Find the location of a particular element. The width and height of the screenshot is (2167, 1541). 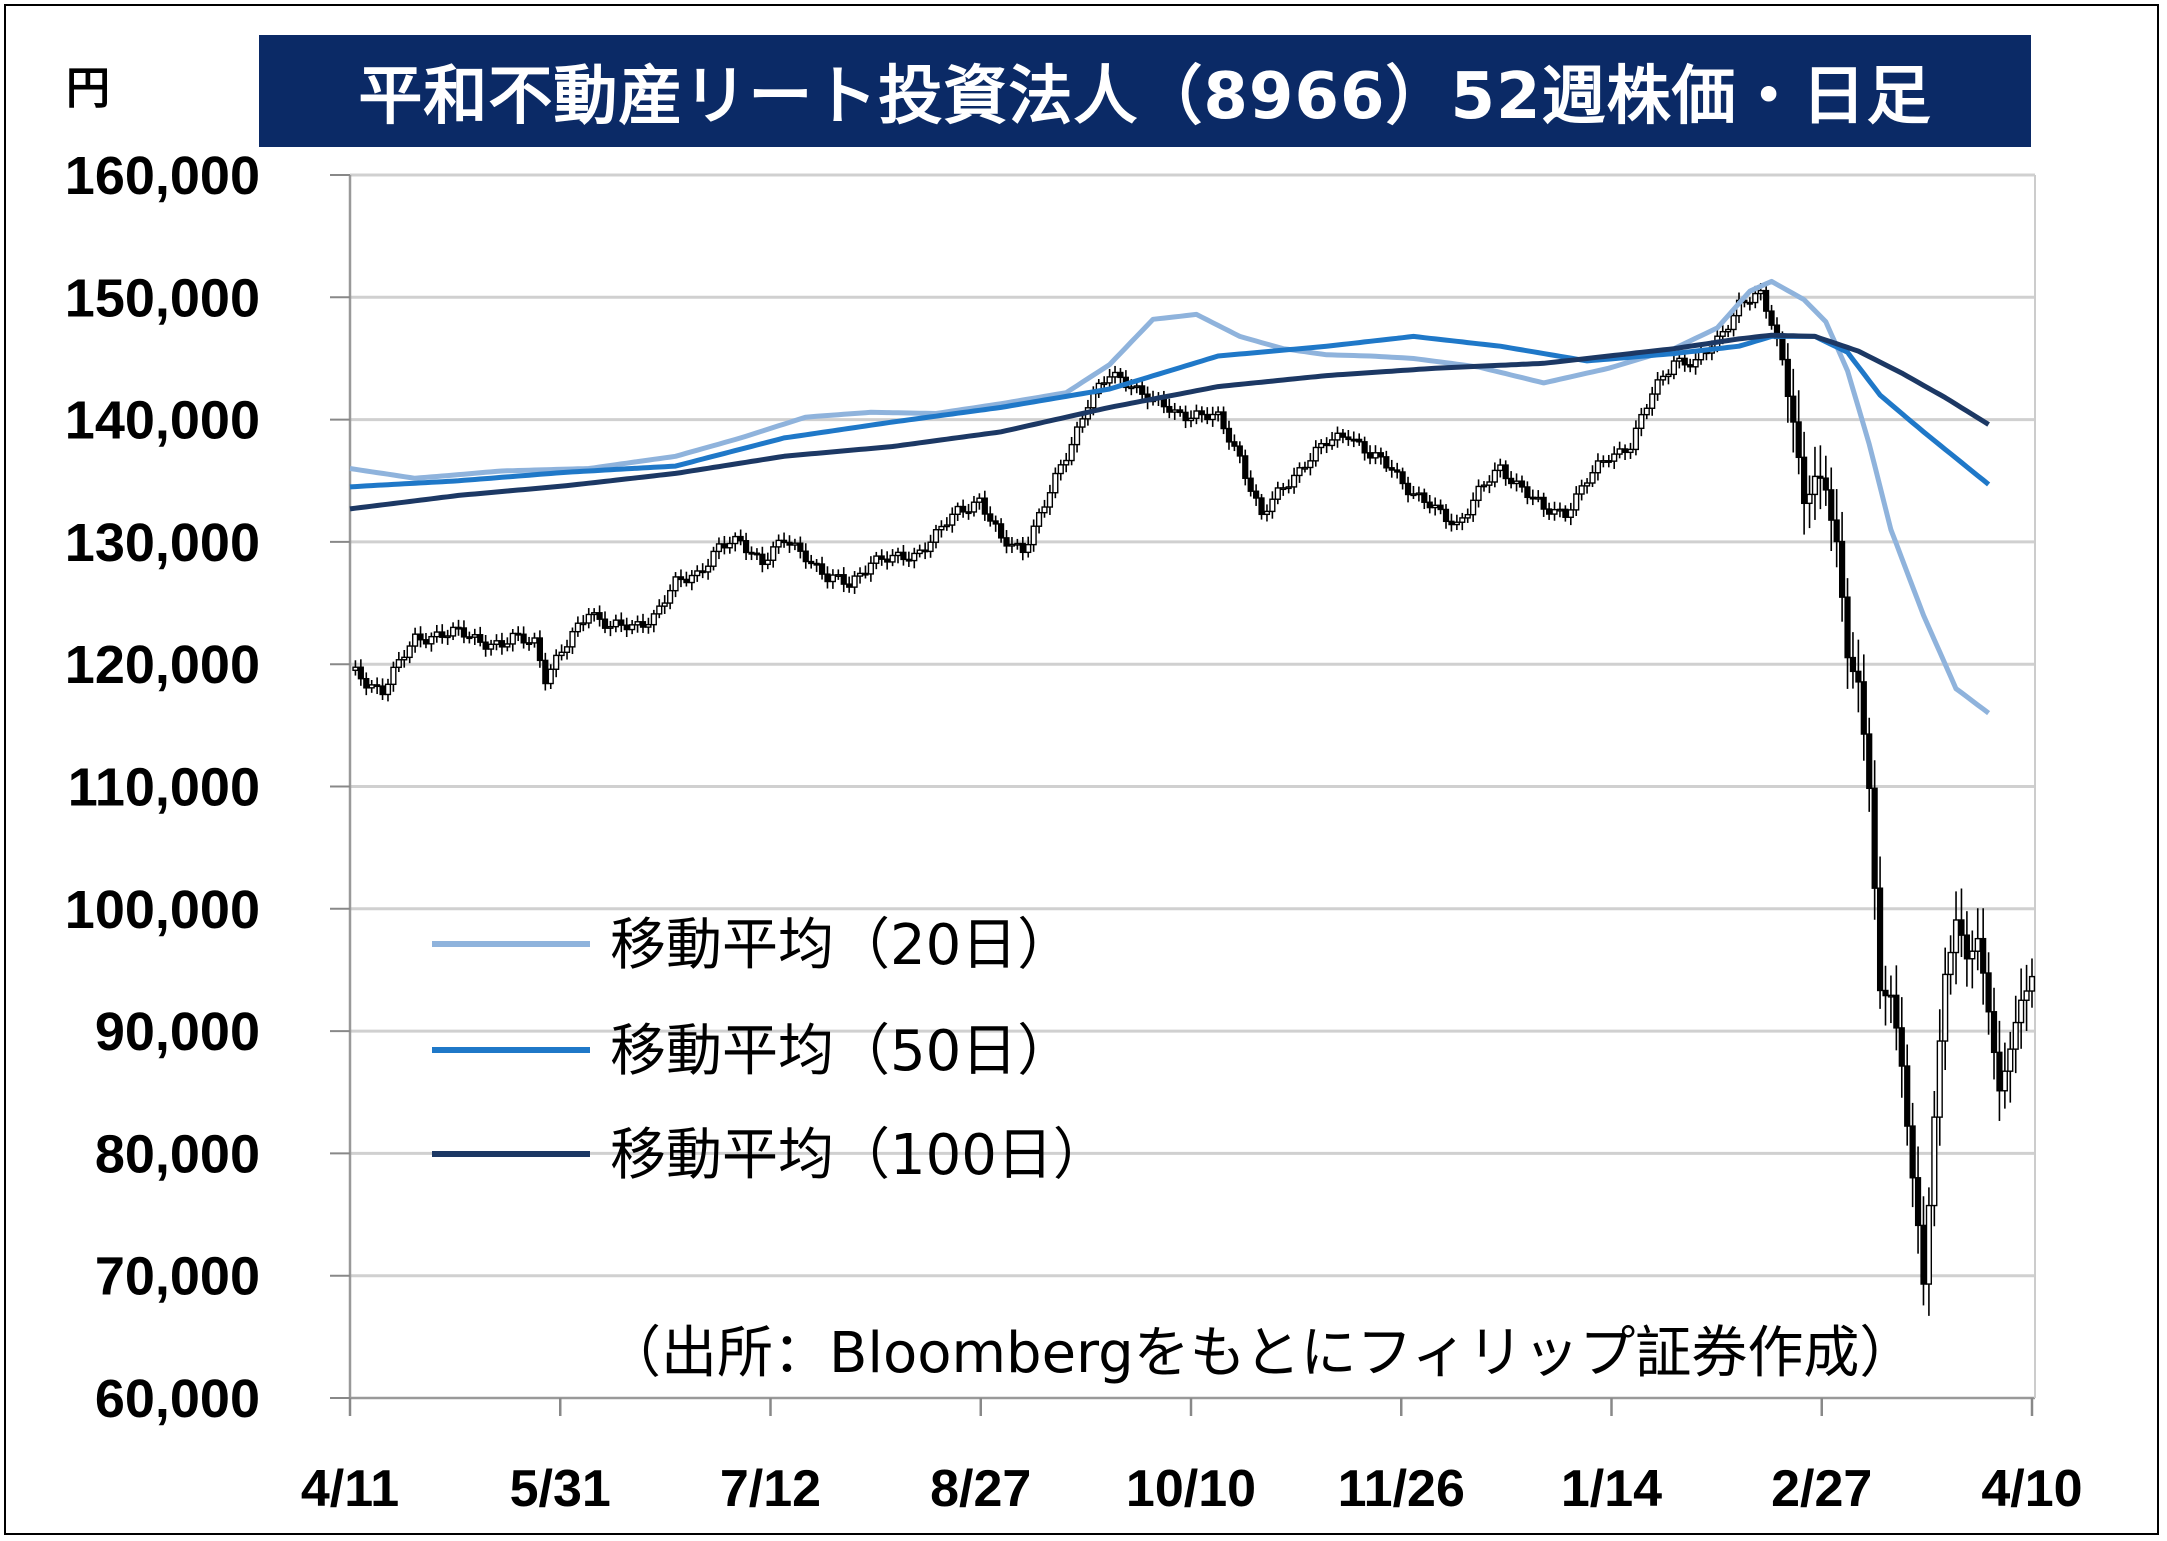

y-tick-label: 120,000 is located at coordinates (162, 665).